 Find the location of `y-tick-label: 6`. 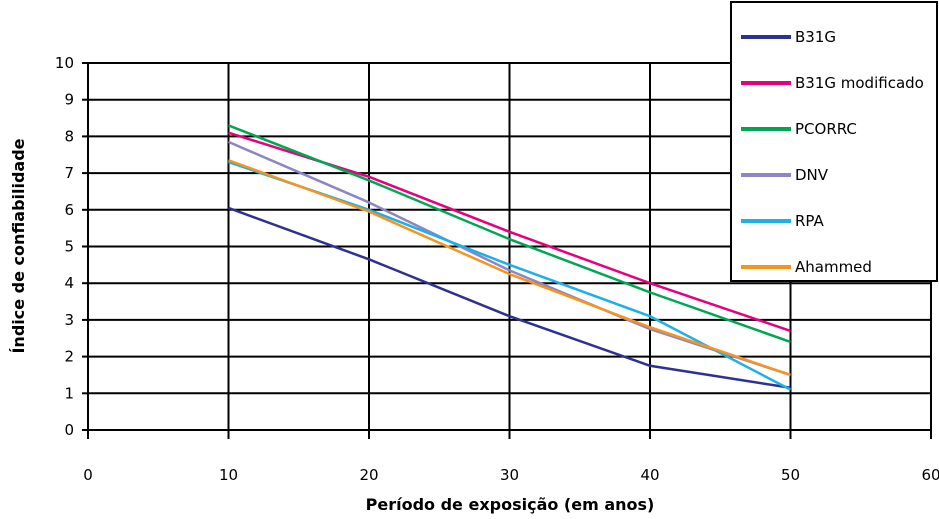

y-tick-label: 6 is located at coordinates (69, 210).